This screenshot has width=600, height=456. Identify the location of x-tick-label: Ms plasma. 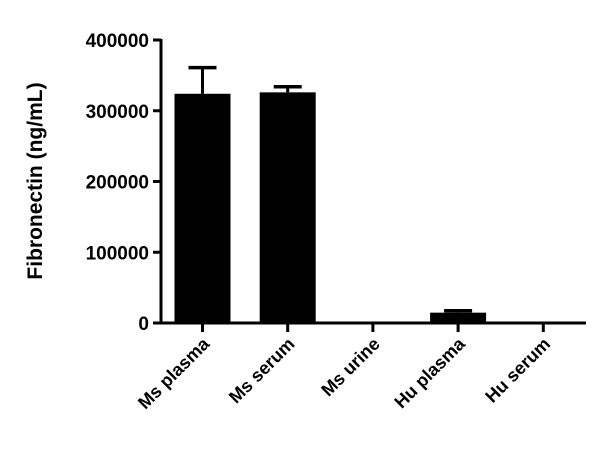
(174, 373).